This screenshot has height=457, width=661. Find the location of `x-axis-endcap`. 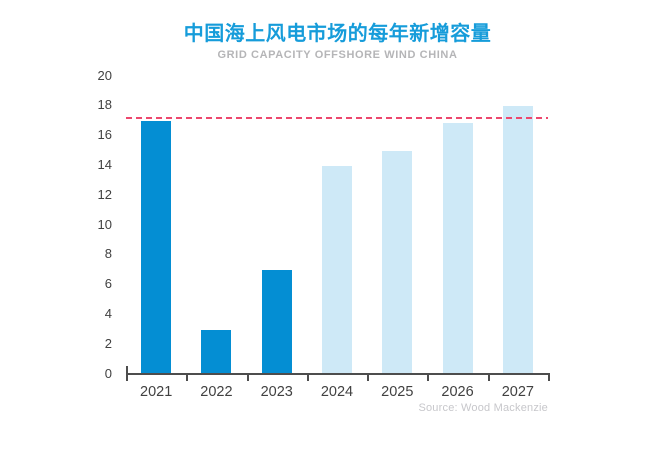

x-axis-endcap is located at coordinates (127, 369).